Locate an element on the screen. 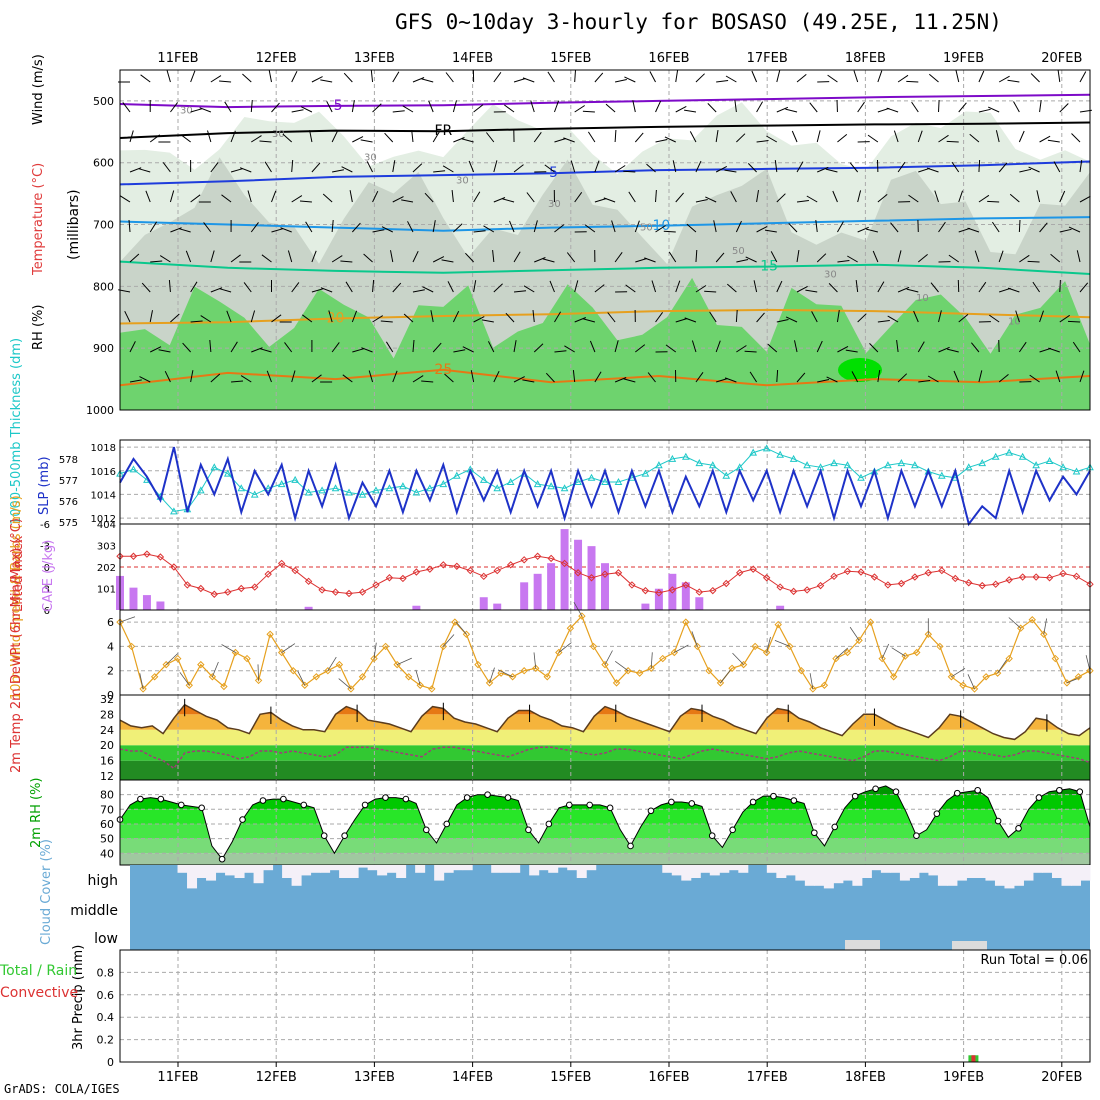 The width and height of the screenshot is (1100, 1100). day-label-bottom: 14FEB is located at coordinates (472, 1077).